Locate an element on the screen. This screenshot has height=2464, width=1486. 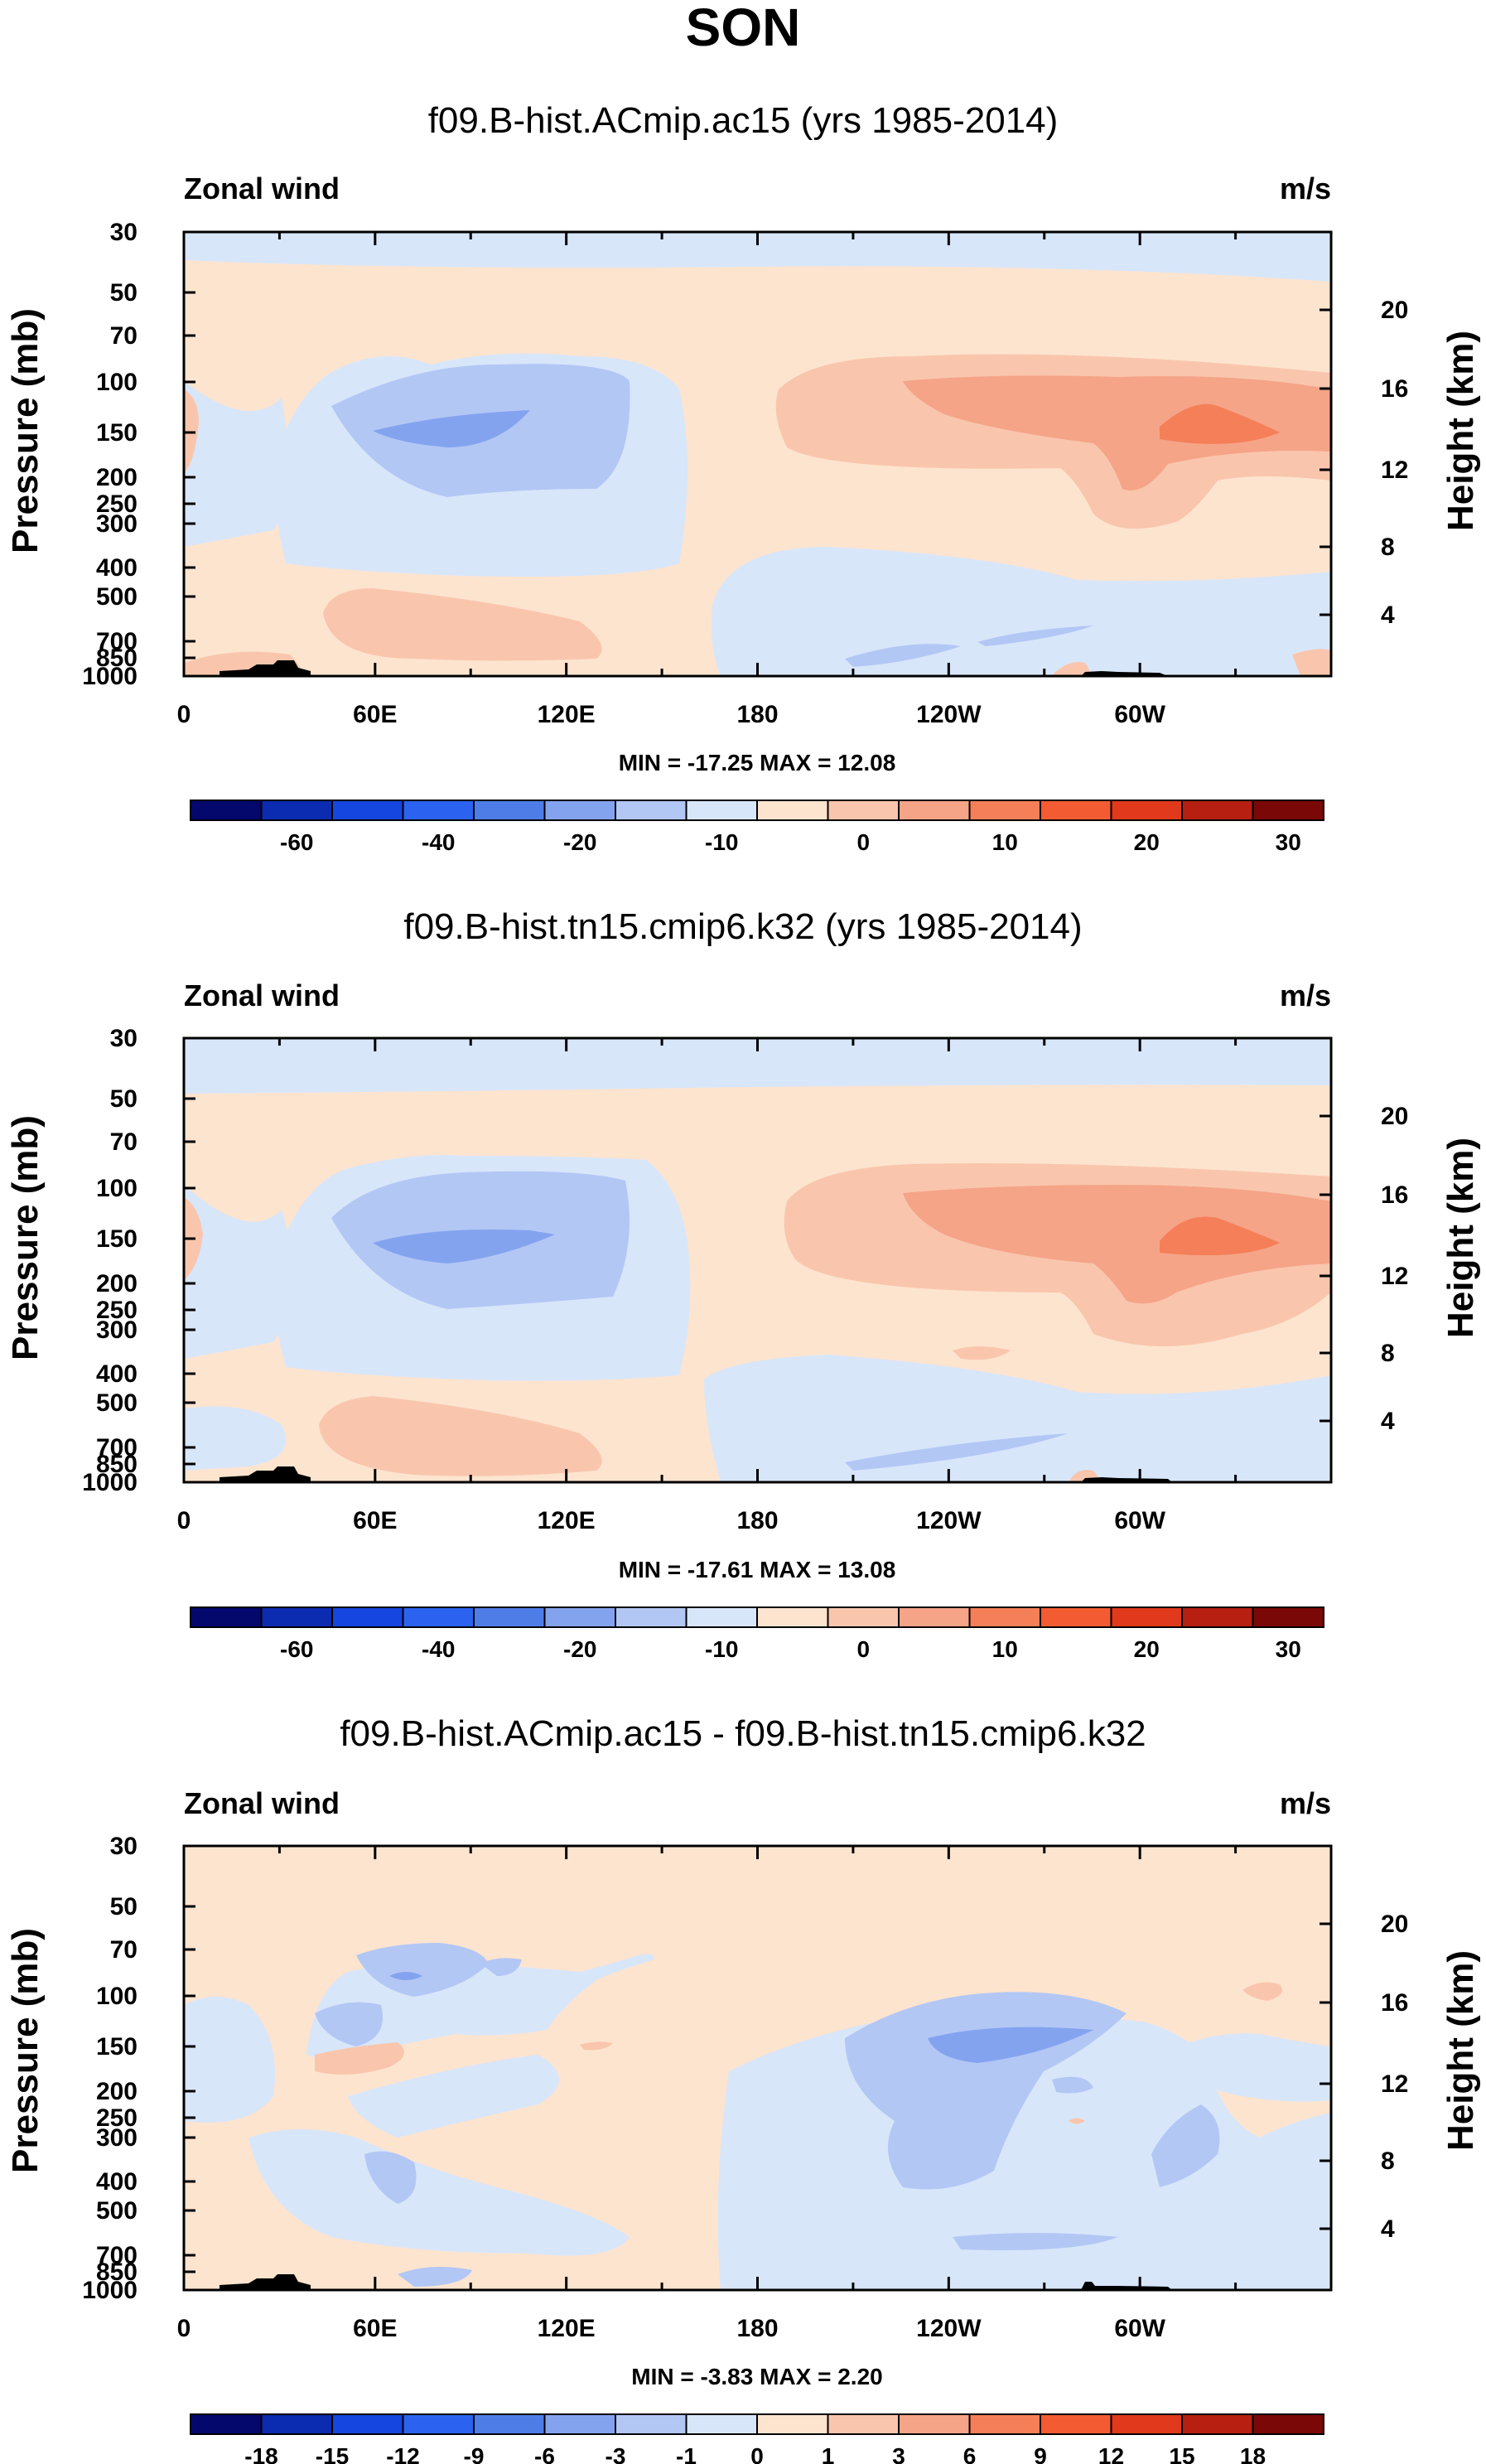
panel-1-stats: MIN = -17.25 MAX = 12.08 is located at coordinates (757, 762).